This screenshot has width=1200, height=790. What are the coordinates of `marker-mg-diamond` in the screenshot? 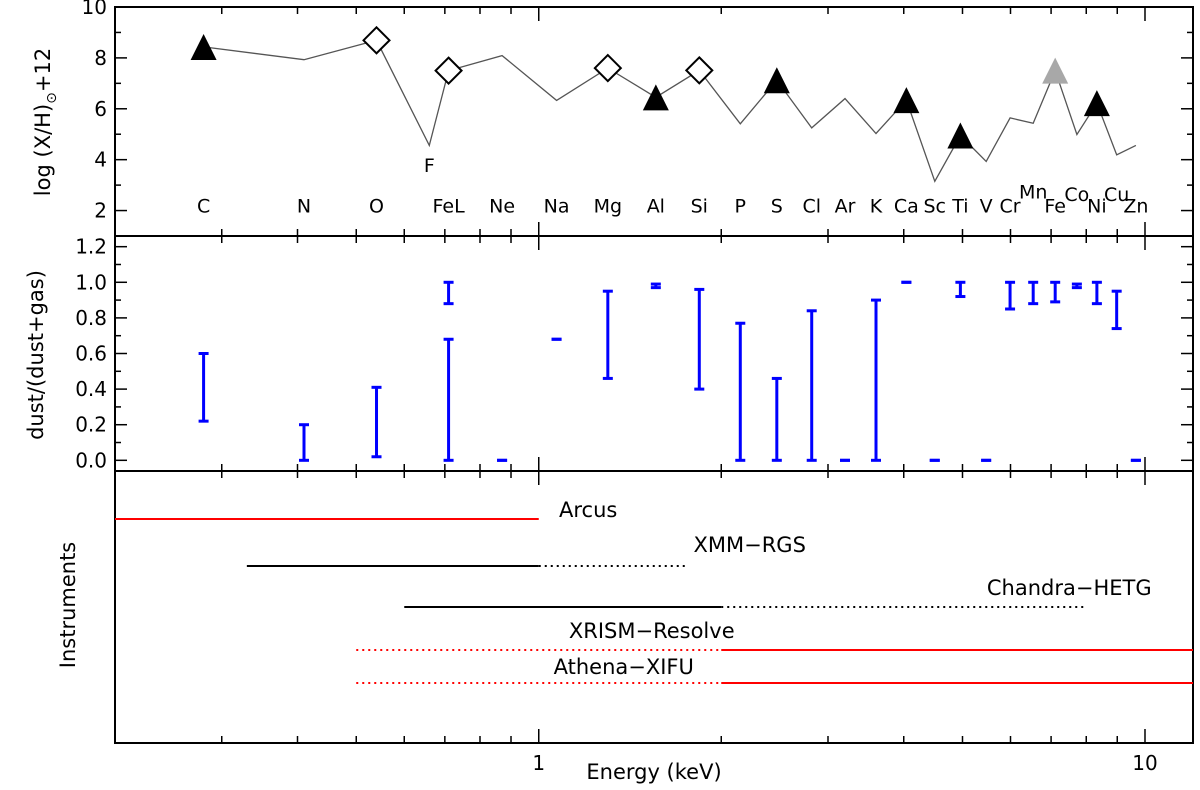 It's located at (608, 68).